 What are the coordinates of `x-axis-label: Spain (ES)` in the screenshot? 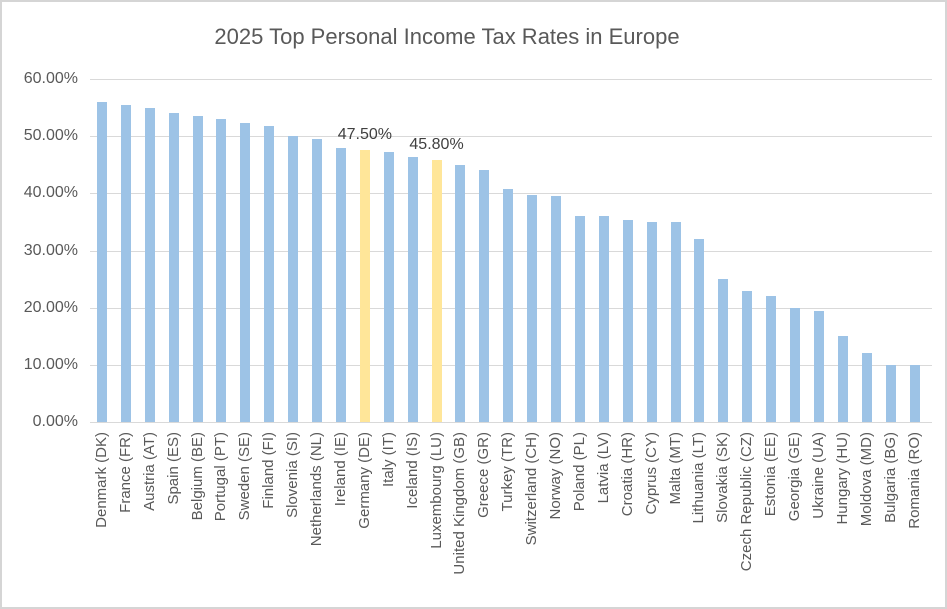 It's located at (173, 468).